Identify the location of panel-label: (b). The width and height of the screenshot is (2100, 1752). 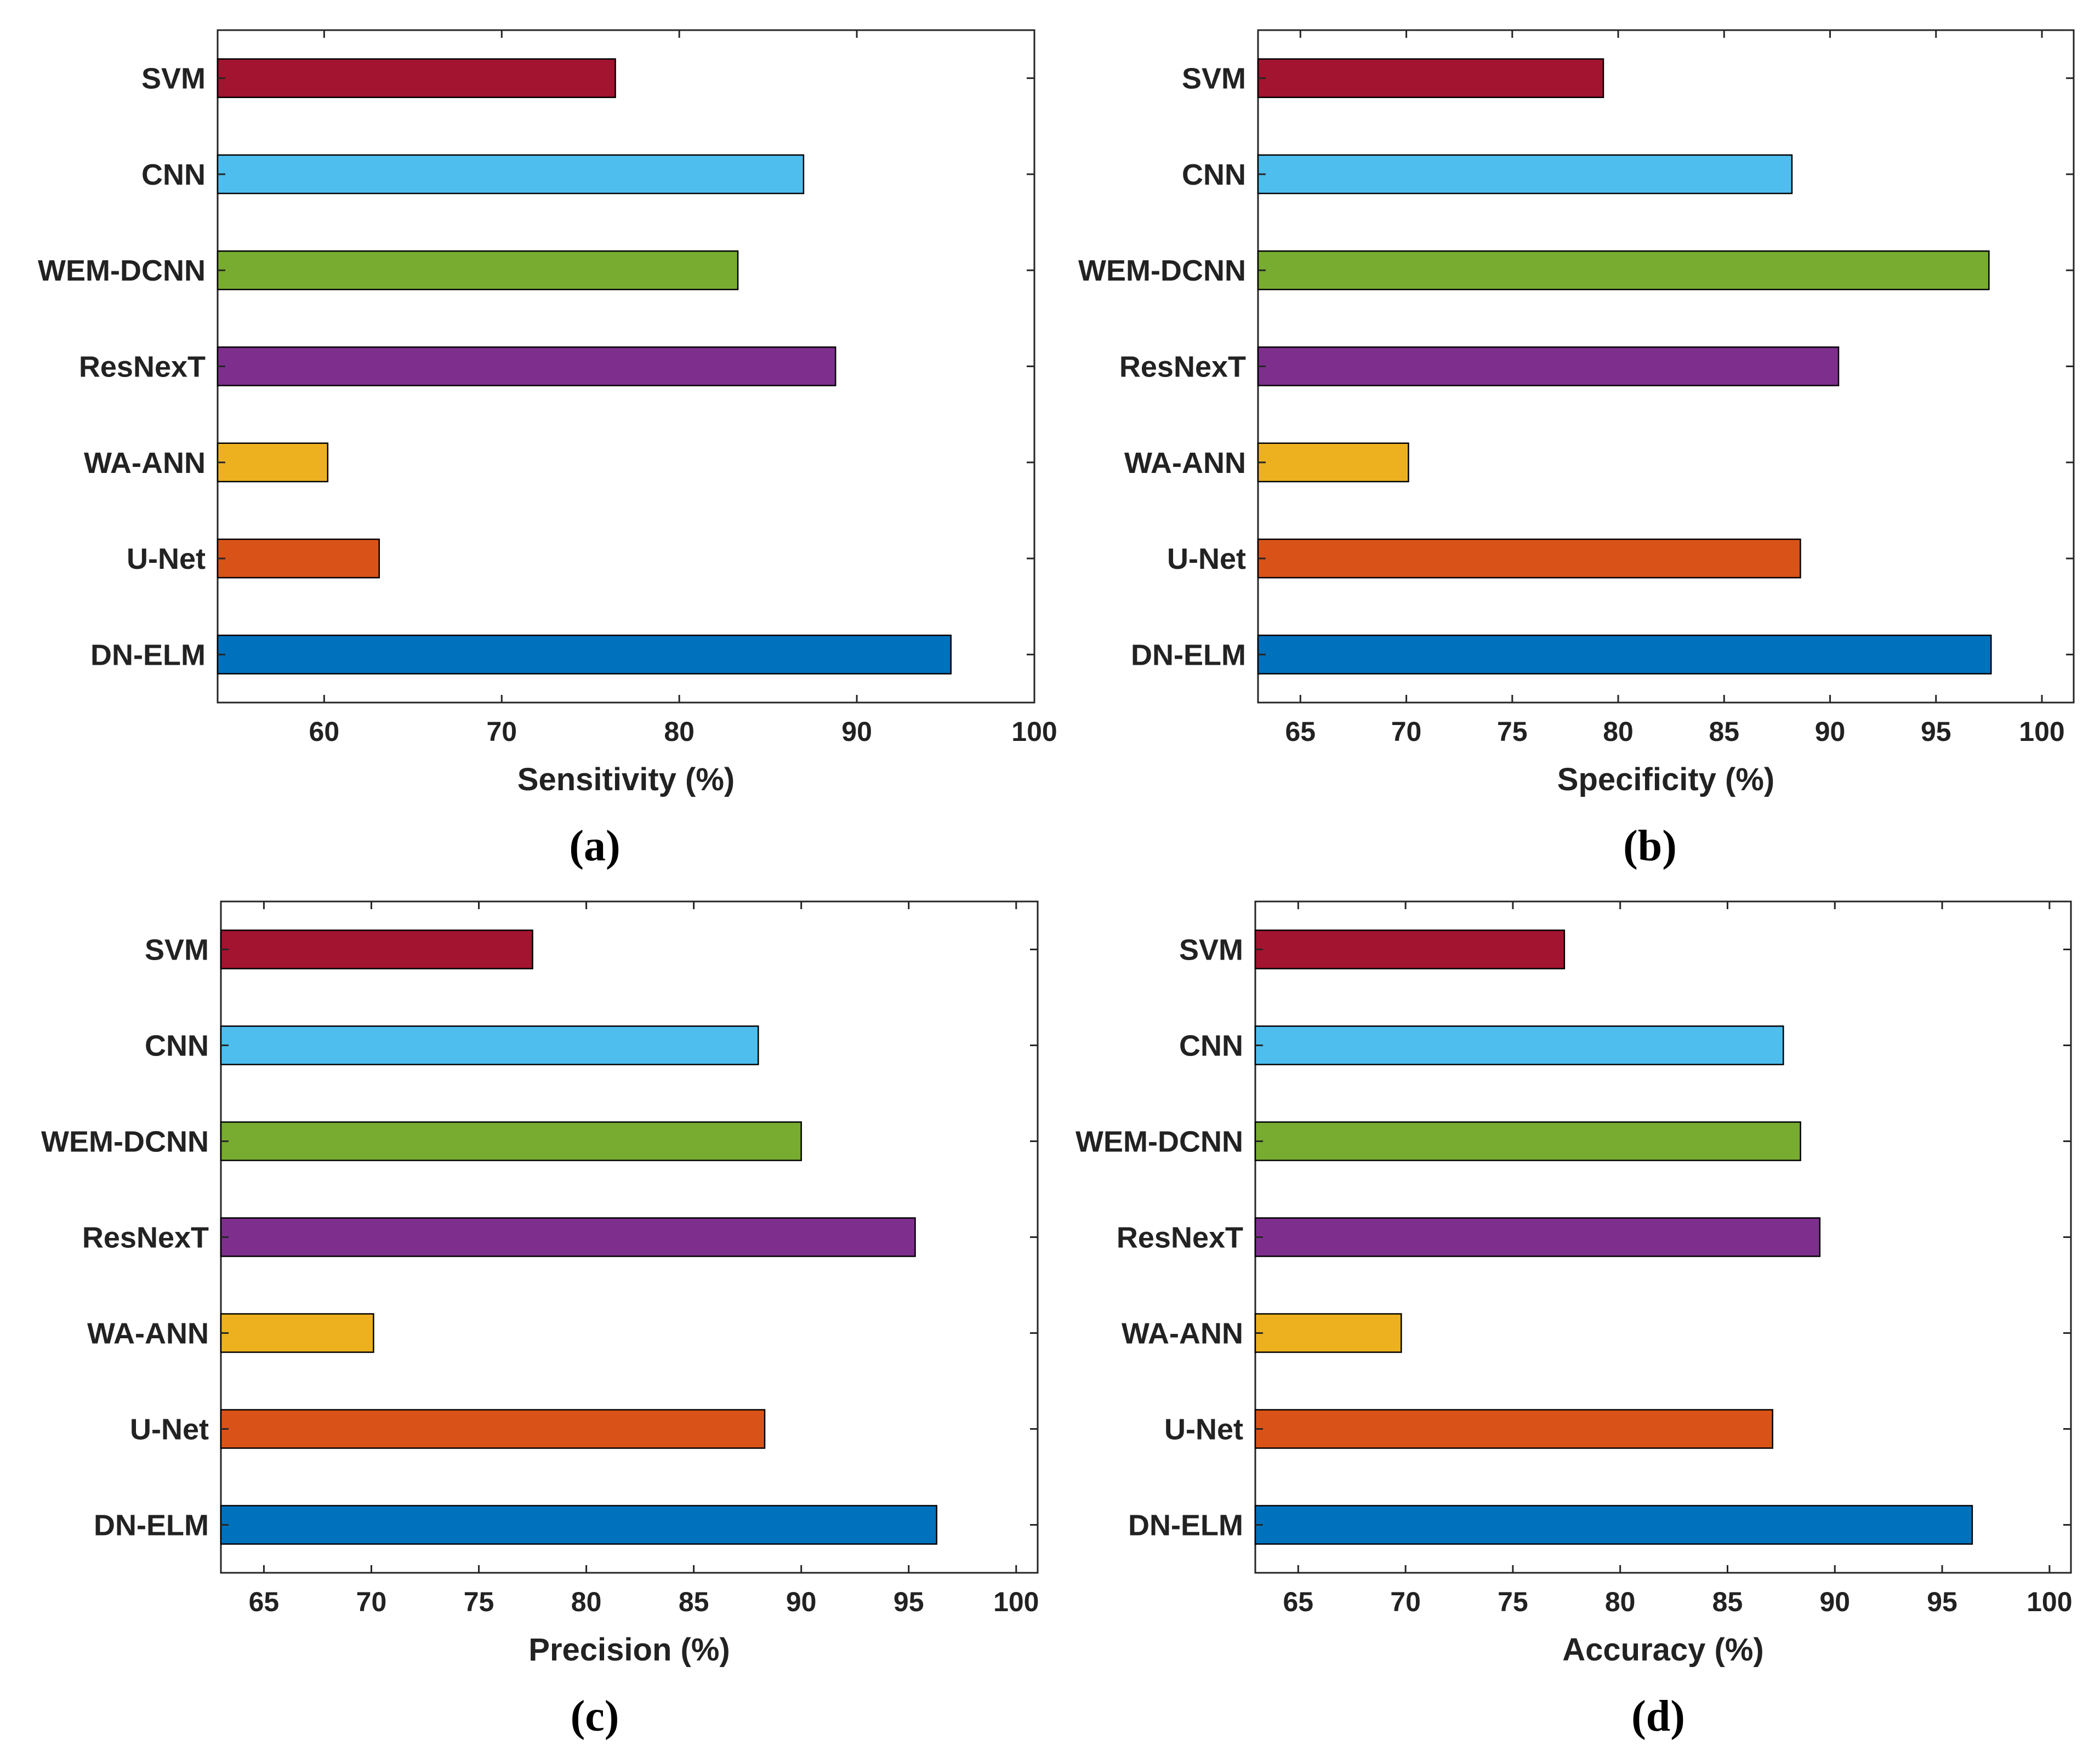
(1650, 846).